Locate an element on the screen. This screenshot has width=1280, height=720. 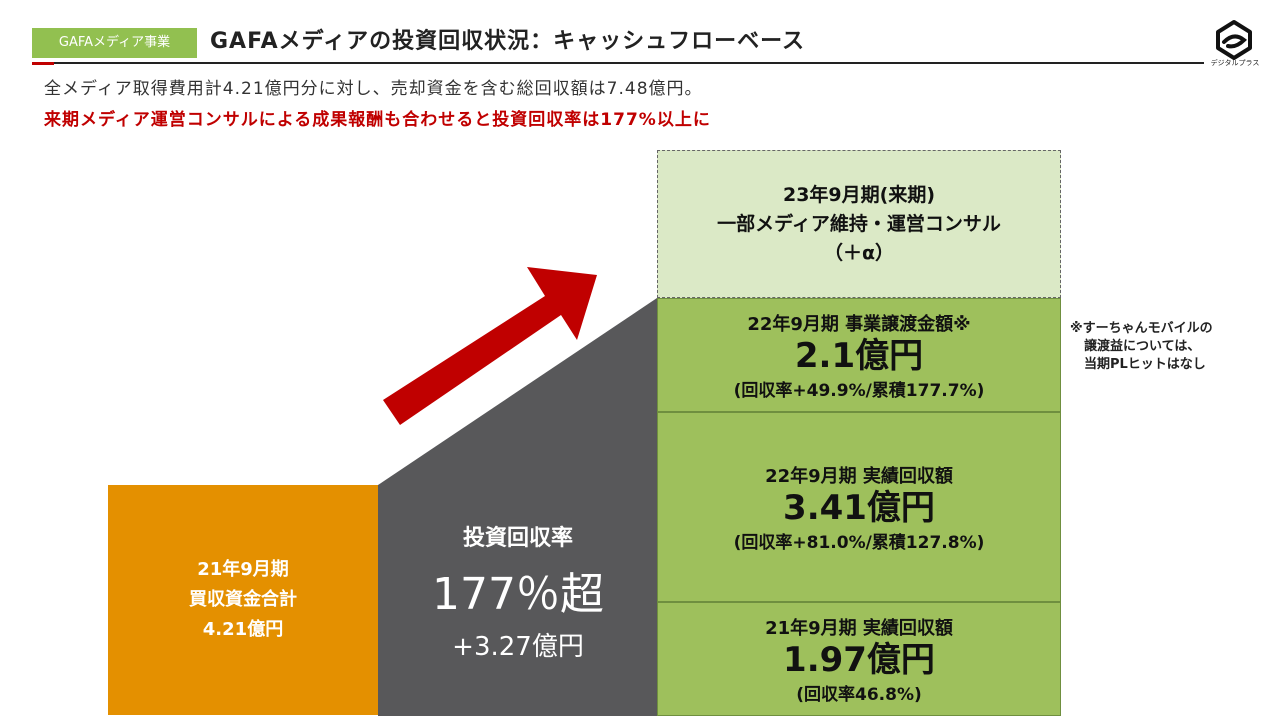
footnote: ※すーちゃんモバイルの 譲渡益については、 当期PLヒットはなし is located at coordinates (1170, 347).